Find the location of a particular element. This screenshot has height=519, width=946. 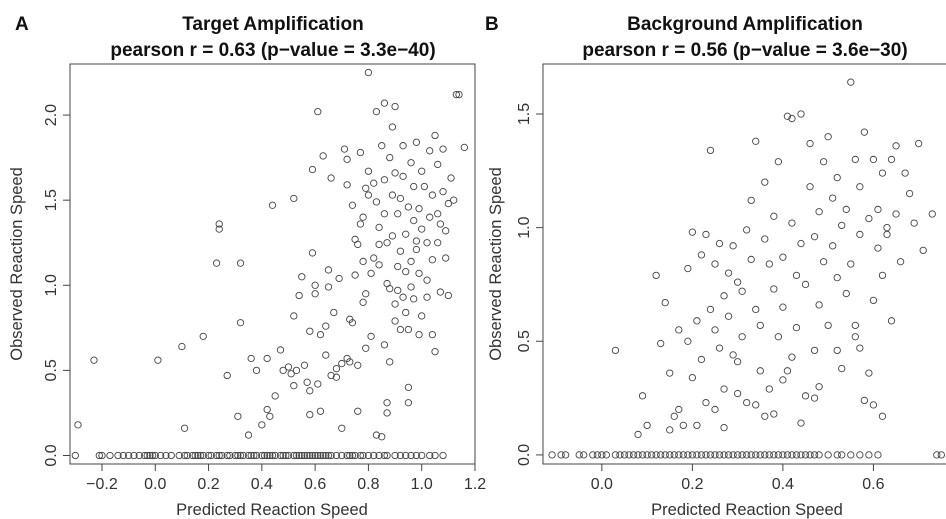

x-axis-b: 0.00.20.40.60.8 is located at coordinates (738, 478).